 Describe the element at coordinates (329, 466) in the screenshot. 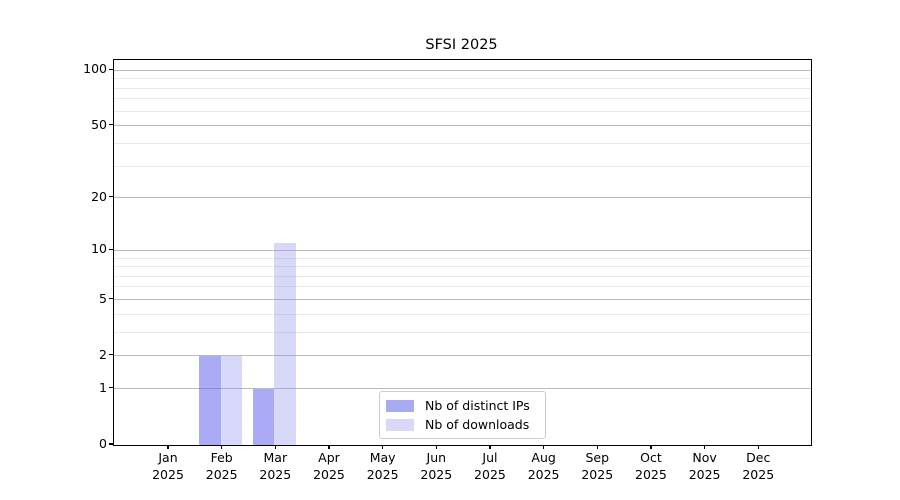

I see `x-tick-label-apr: Apr 2025` at that location.